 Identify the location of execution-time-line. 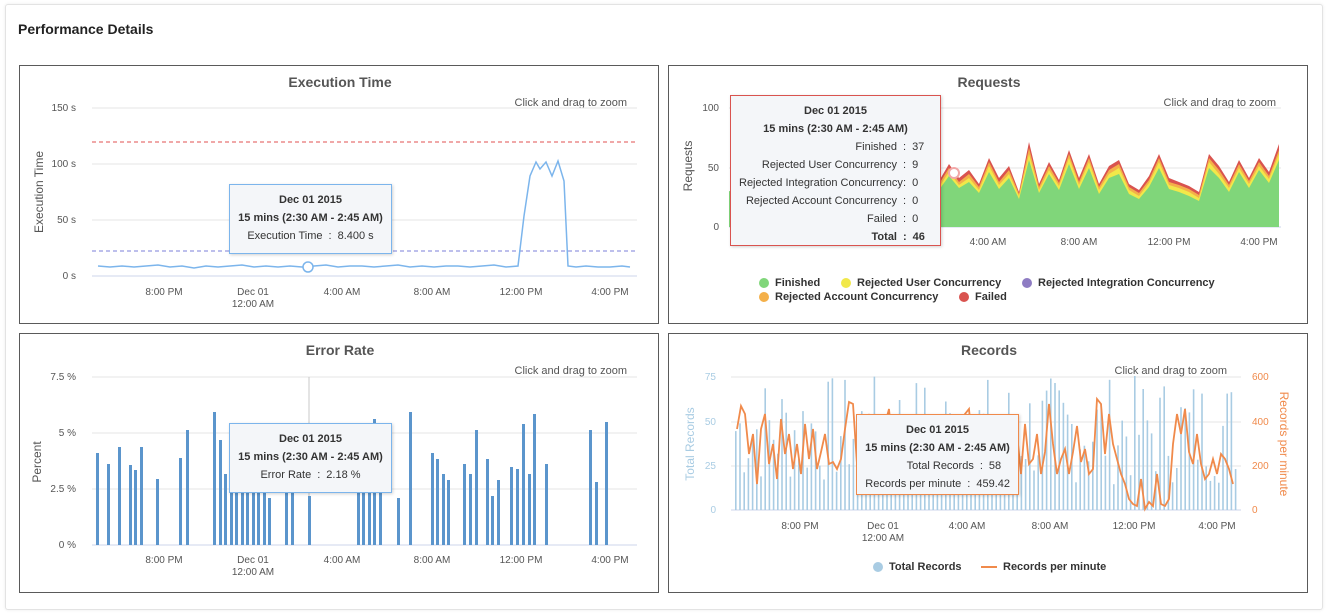
(364, 213).